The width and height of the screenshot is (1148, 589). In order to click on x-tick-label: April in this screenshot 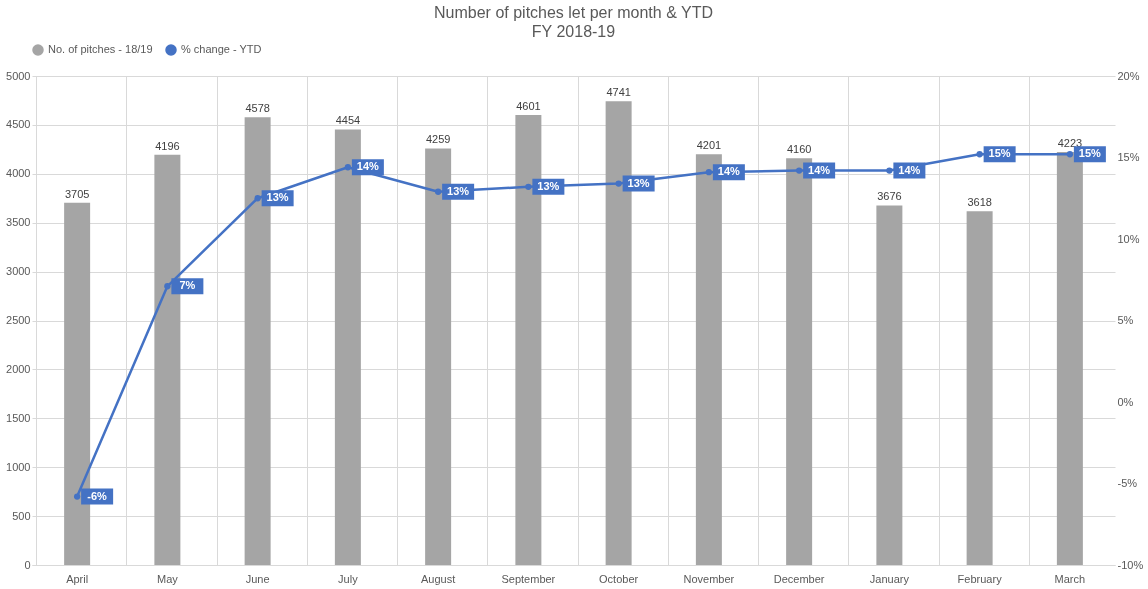, I will do `click(77, 578)`.